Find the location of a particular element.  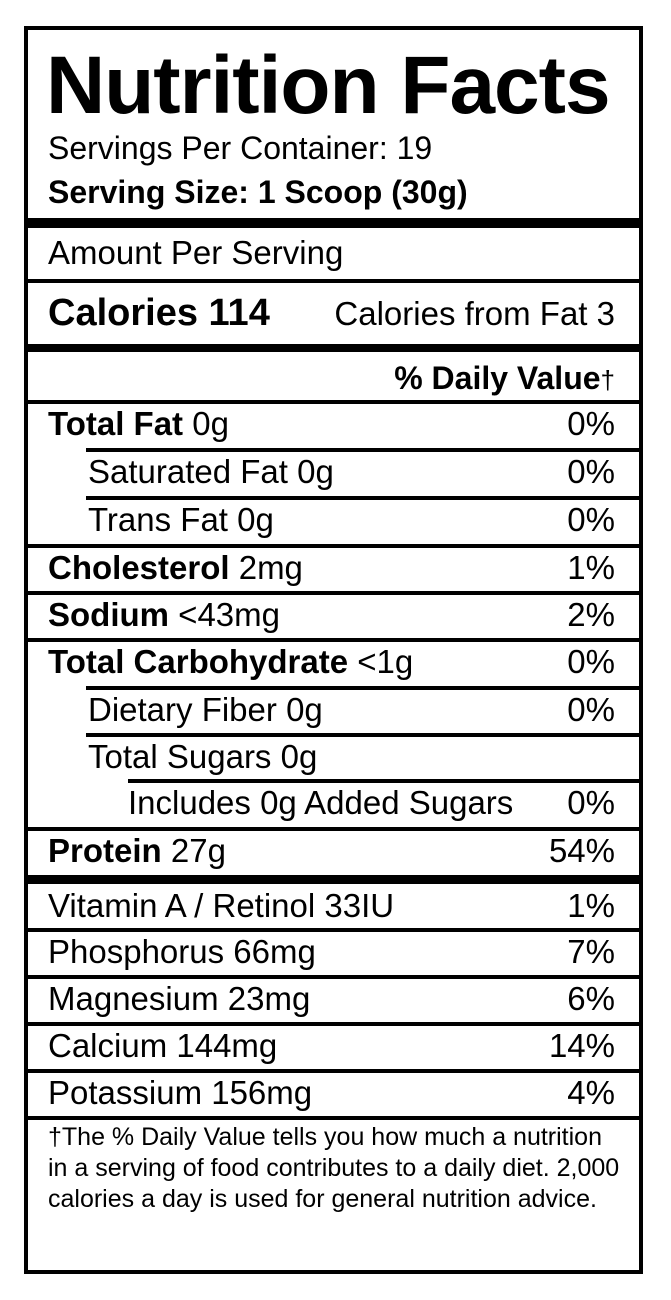

vitamin-dv: 4% is located at coordinates (591, 1092).